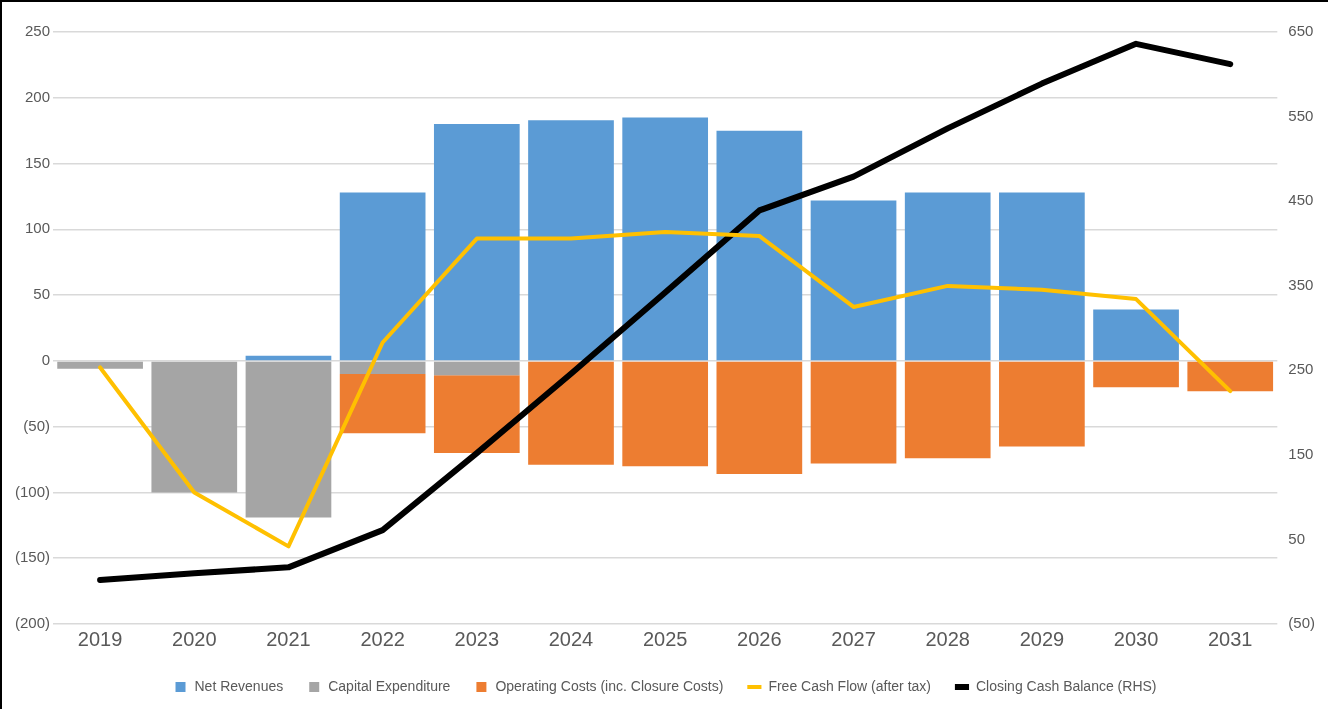 The width and height of the screenshot is (1330, 711). I want to click on y2-tick-label: 450, so click(1301, 200).